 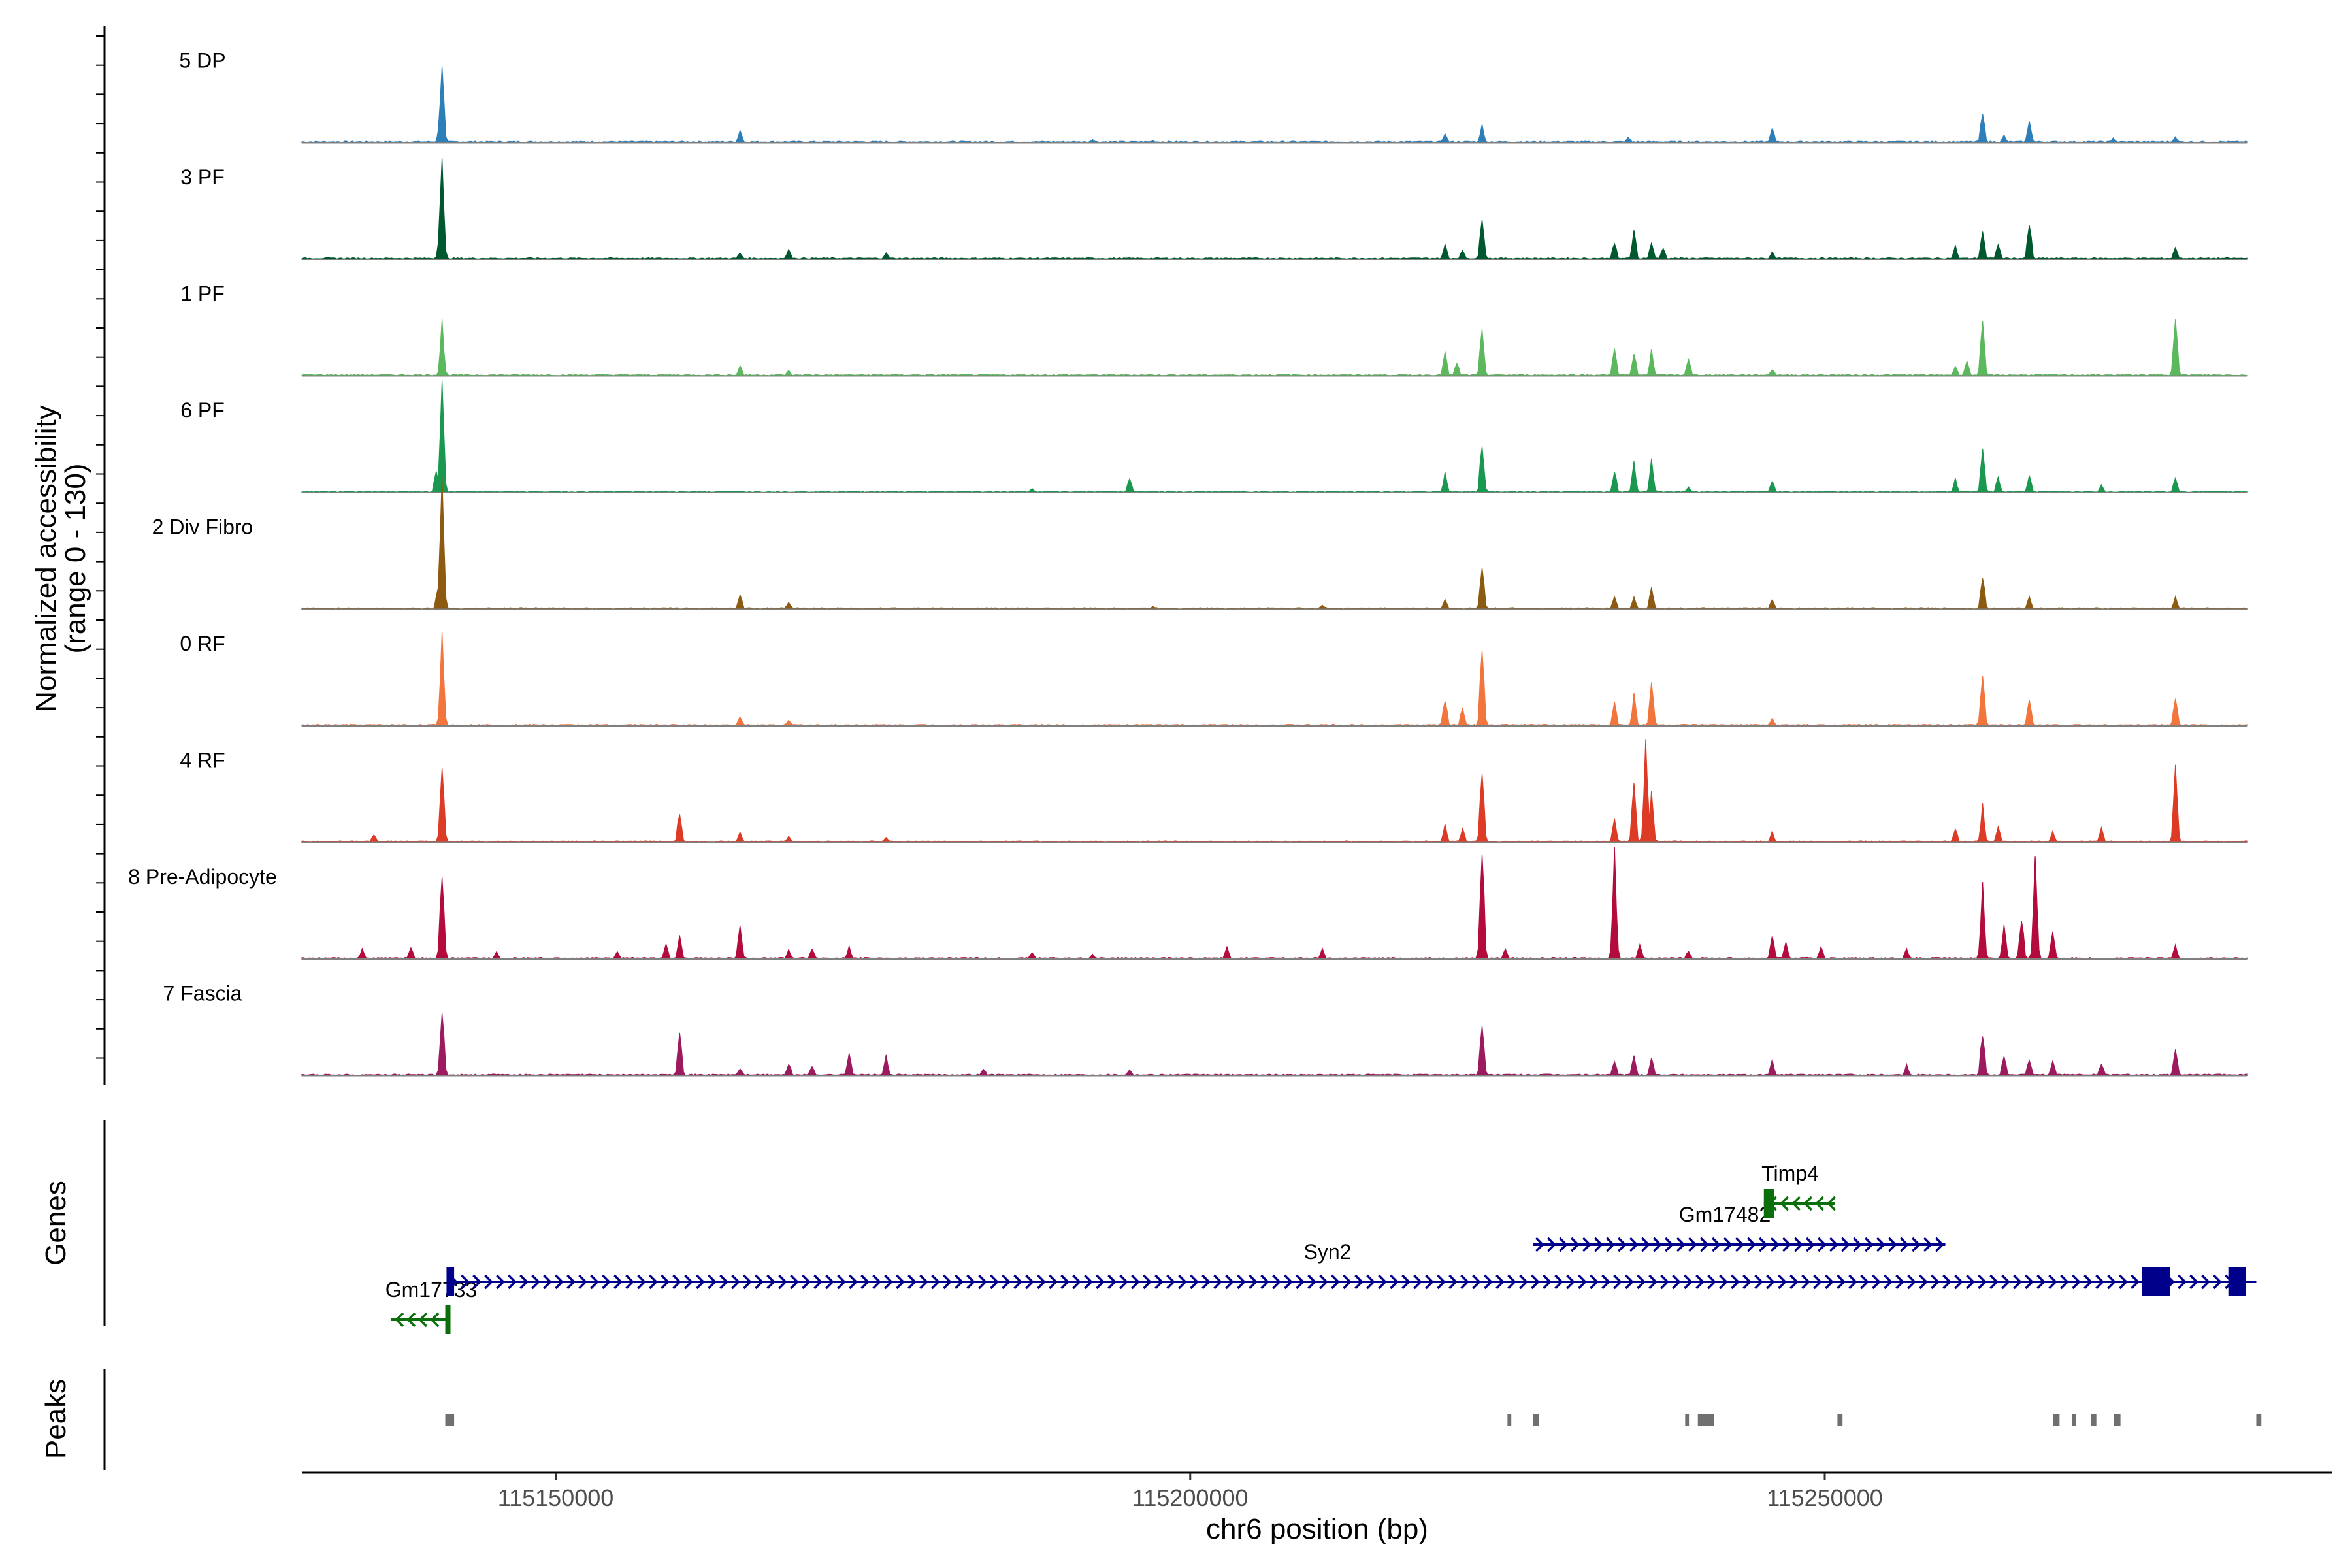 What do you see at coordinates (202, 410) in the screenshot?
I see `track-label: 6 PF` at bounding box center [202, 410].